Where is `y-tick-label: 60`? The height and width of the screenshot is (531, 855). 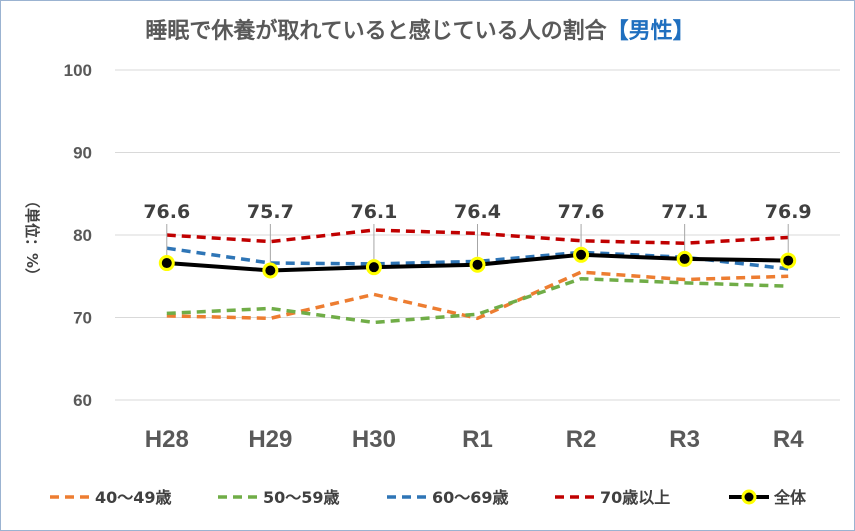
y-tick-label: 60 is located at coordinates (82, 400).